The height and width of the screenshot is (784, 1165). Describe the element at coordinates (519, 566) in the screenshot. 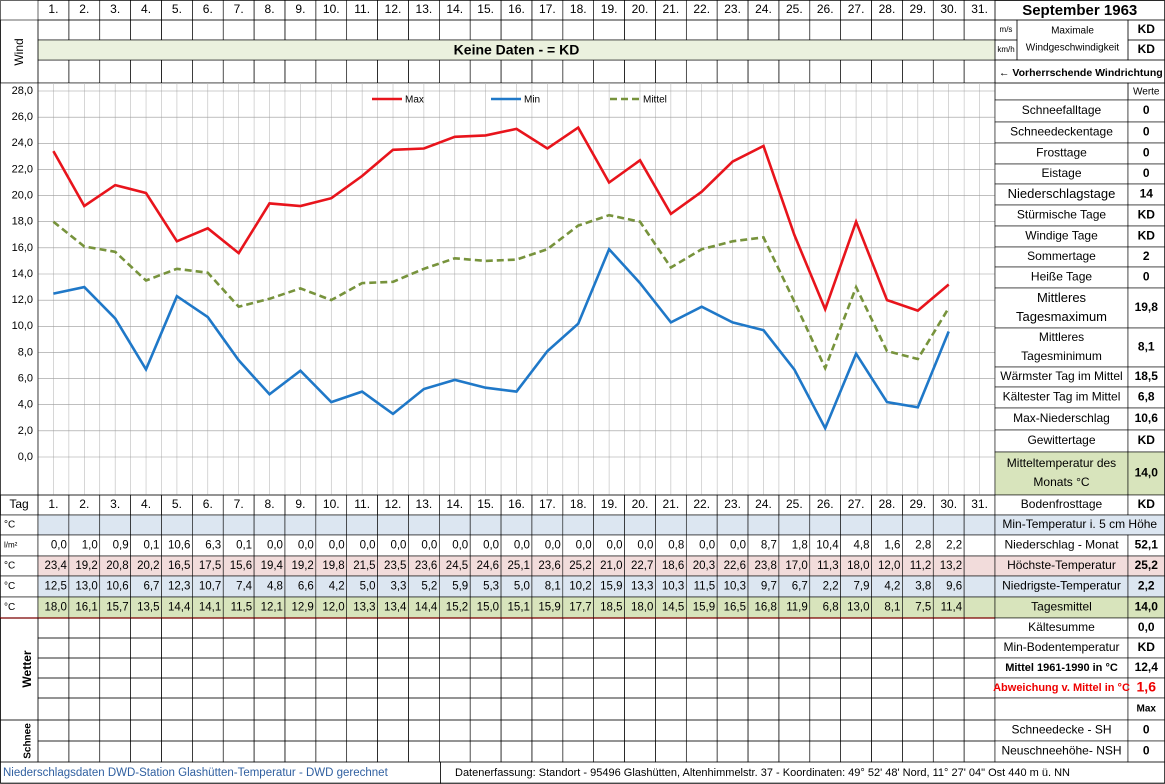

I see `table-value: 25,1` at that location.